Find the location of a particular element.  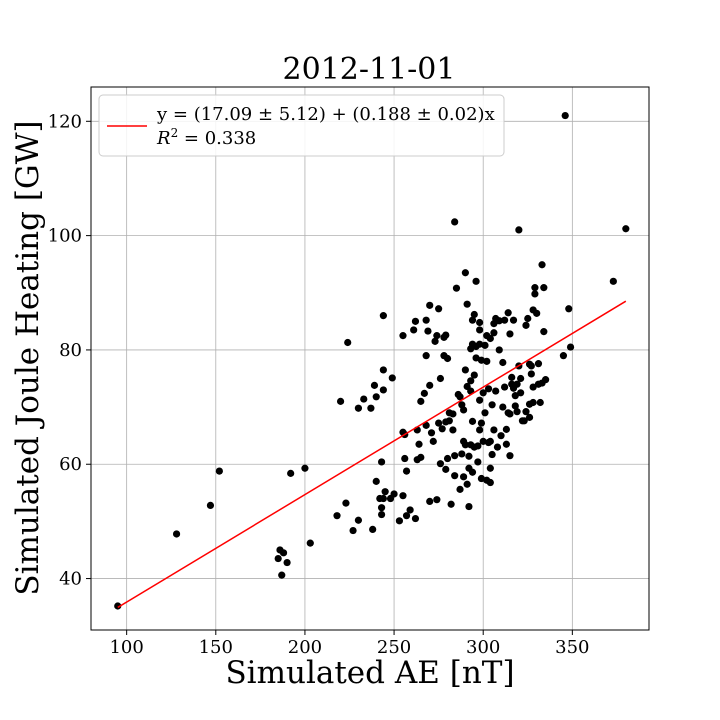

y-tick-label: 80 is located at coordinates (70, 350).